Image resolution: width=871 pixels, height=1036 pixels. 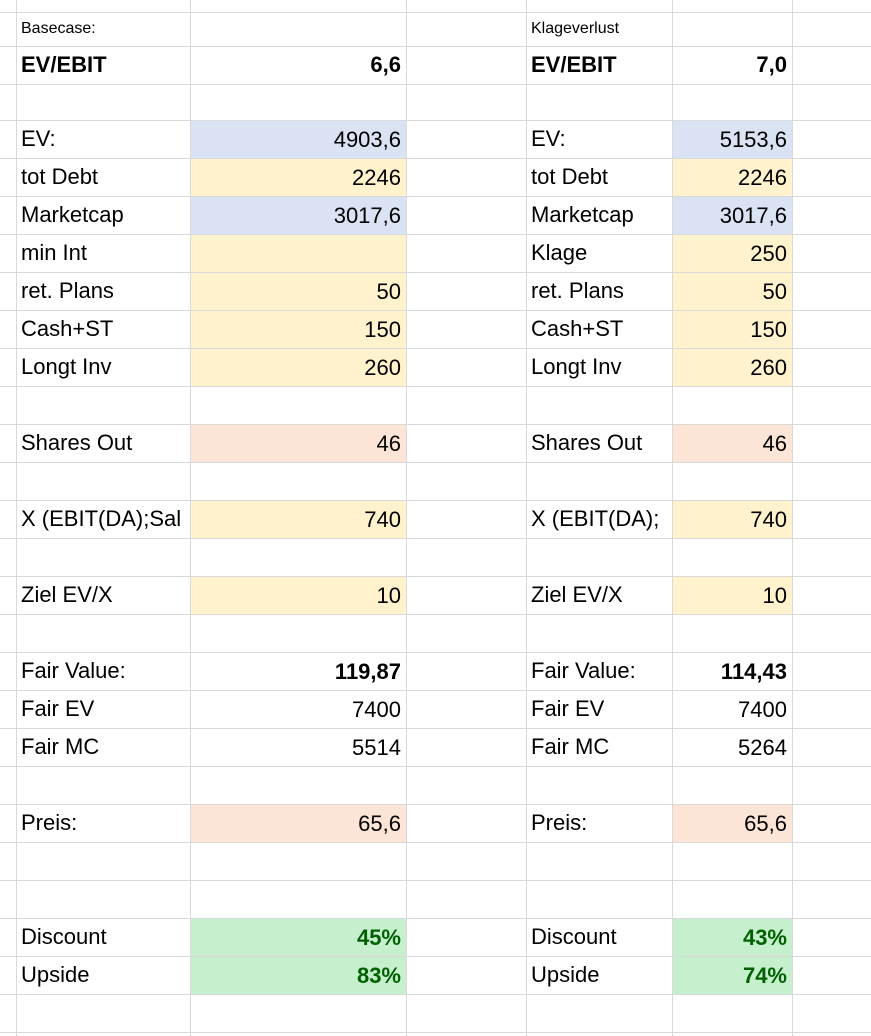 What do you see at coordinates (376, 747) in the screenshot?
I see `row-value: 5514` at bounding box center [376, 747].